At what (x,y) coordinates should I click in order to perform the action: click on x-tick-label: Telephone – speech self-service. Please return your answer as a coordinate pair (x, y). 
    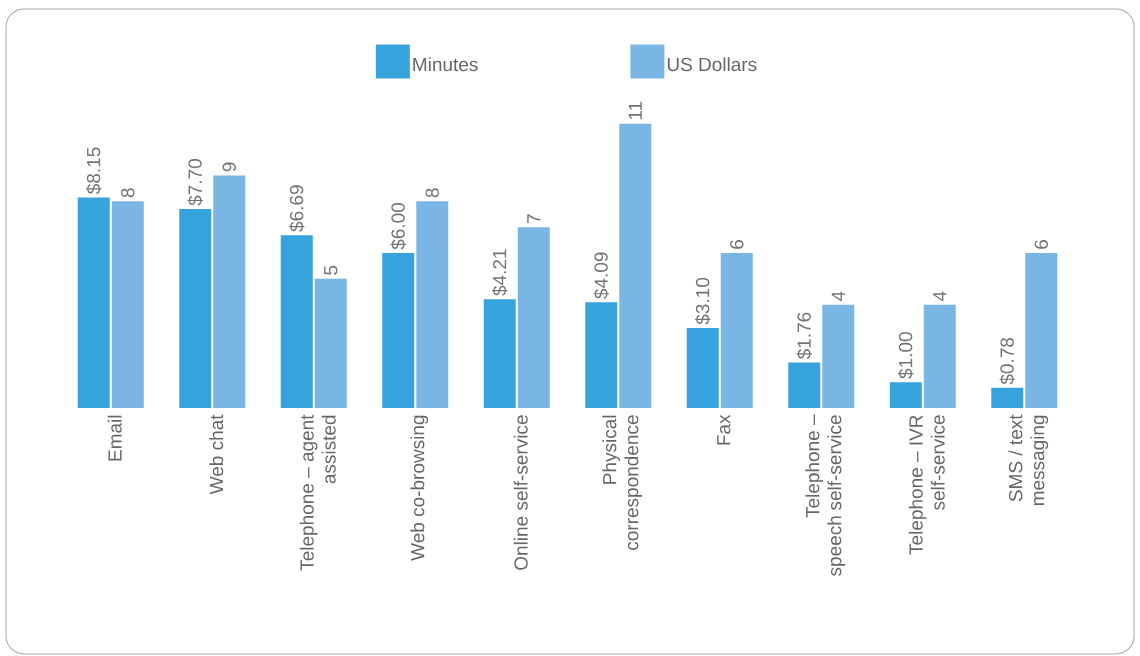
    Looking at the image, I should click on (825, 495).